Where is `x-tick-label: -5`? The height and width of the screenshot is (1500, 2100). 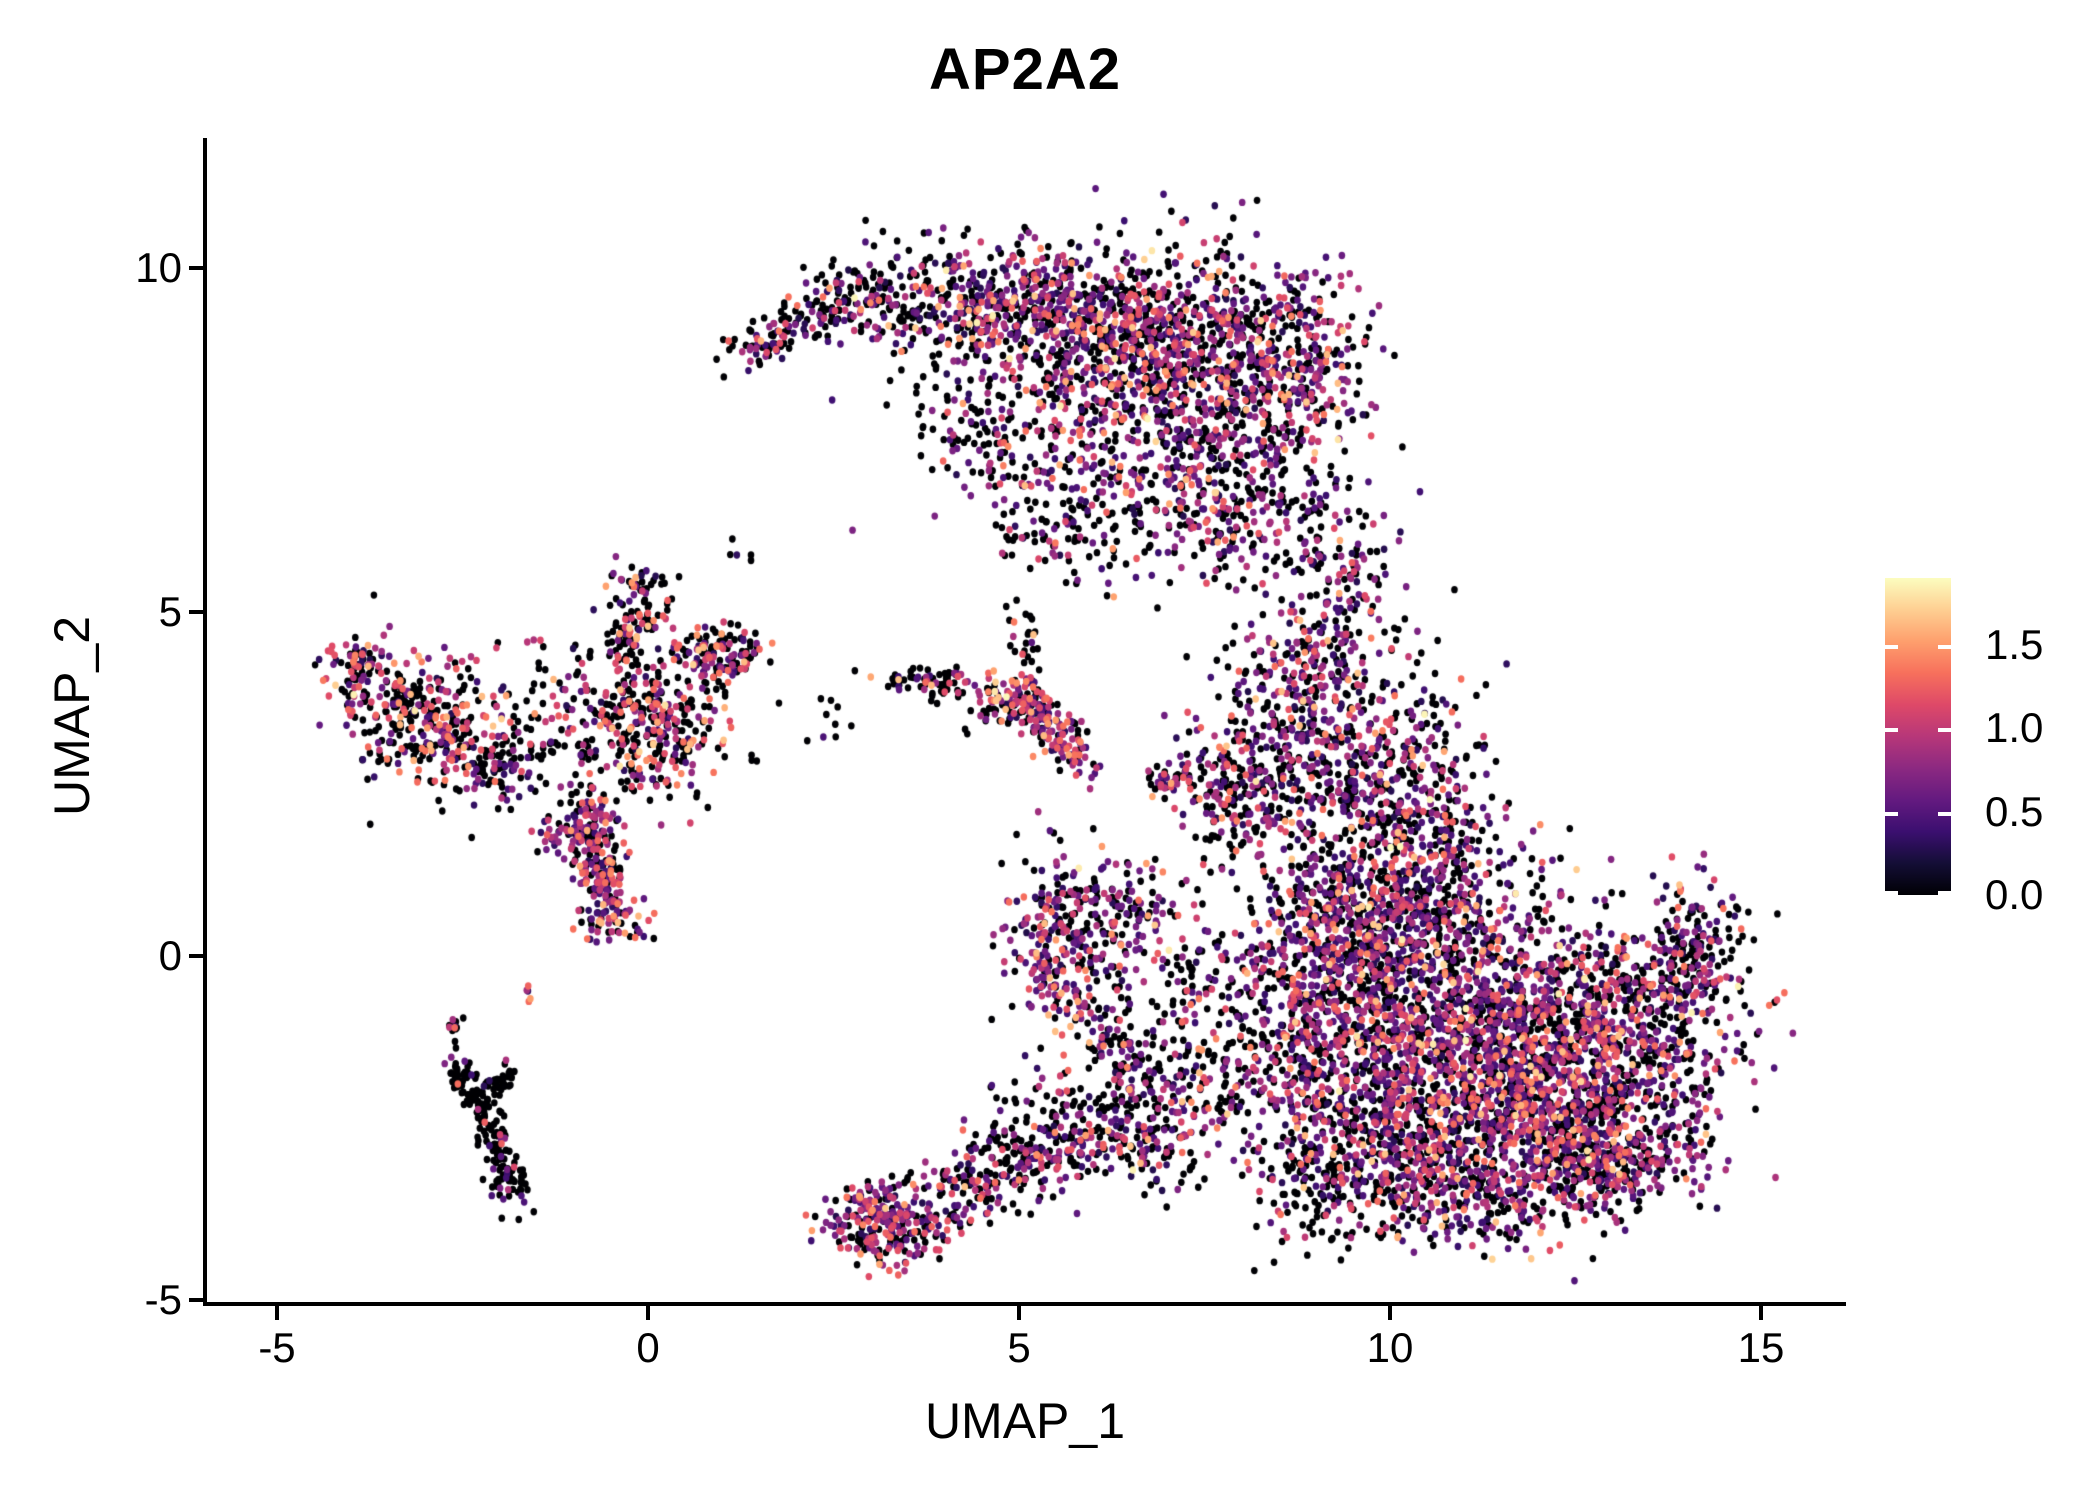 x-tick-label: -5 is located at coordinates (277, 1347).